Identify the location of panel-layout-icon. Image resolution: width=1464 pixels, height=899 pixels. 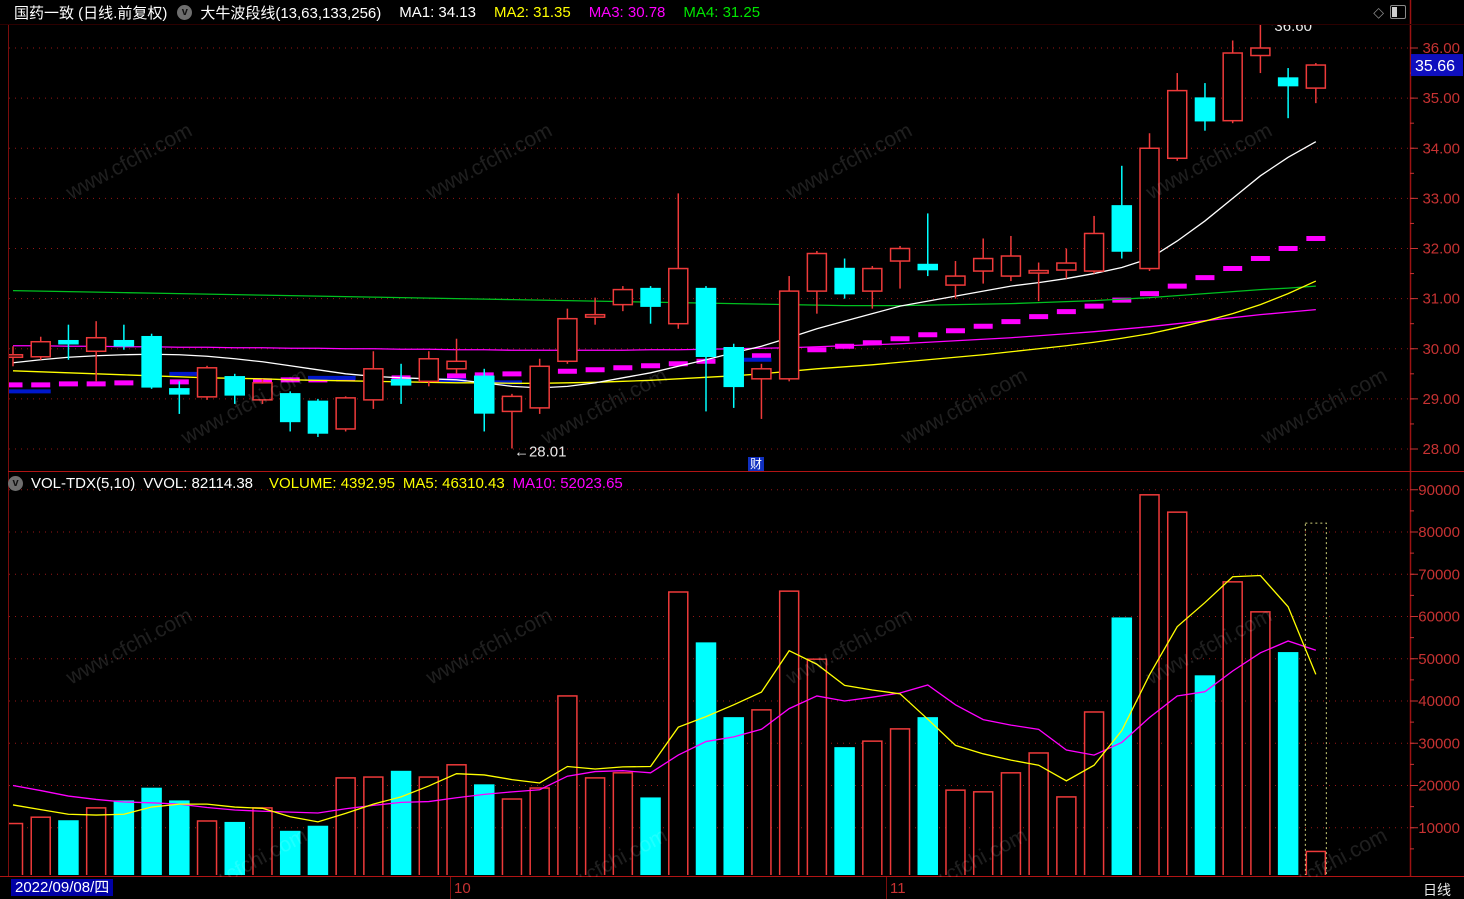
(1398, 12).